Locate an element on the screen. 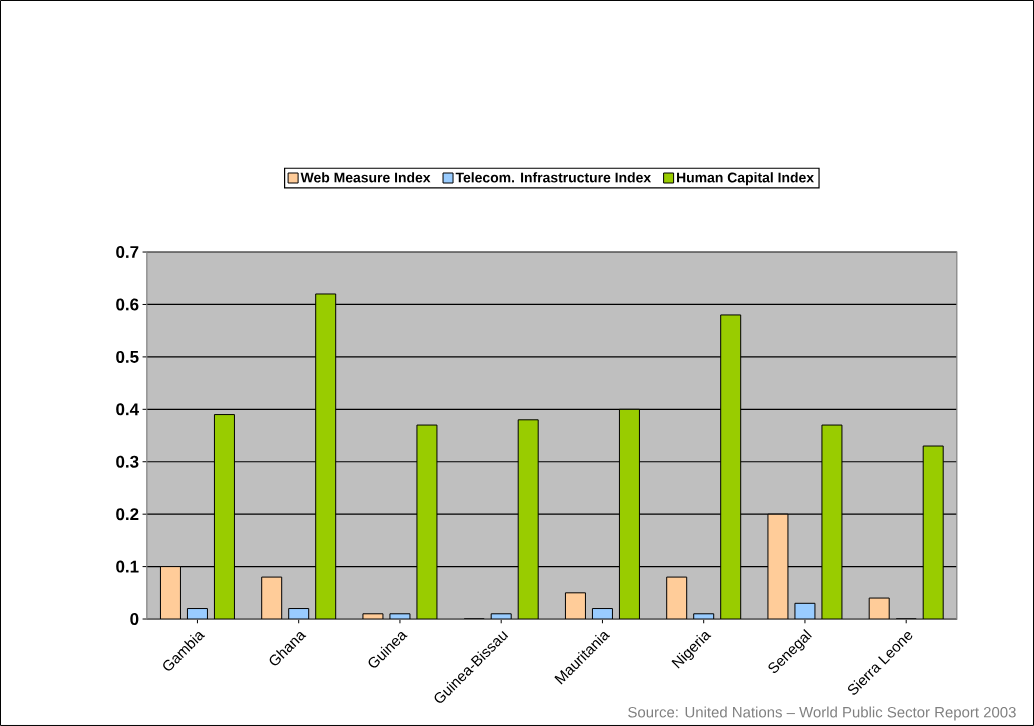 The image size is (1034, 726). y-tick-label: 0.5 is located at coordinates (127, 356).